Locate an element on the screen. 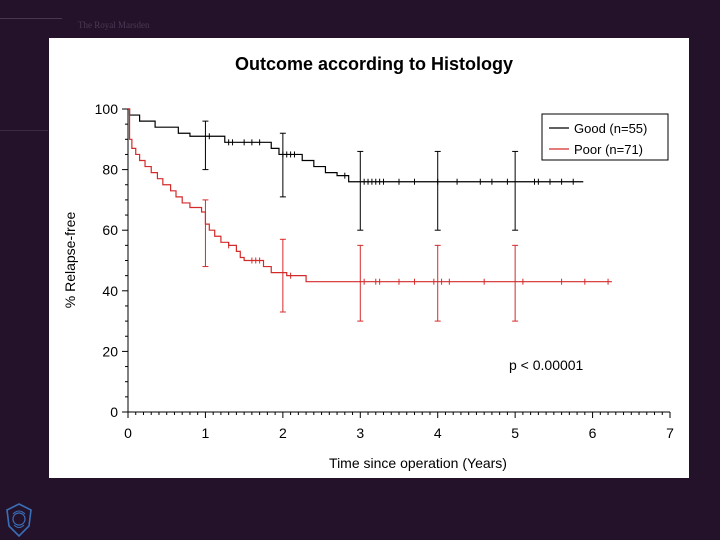 This screenshot has height=540, width=720. y-tick-label: 100 is located at coordinates (107, 109).